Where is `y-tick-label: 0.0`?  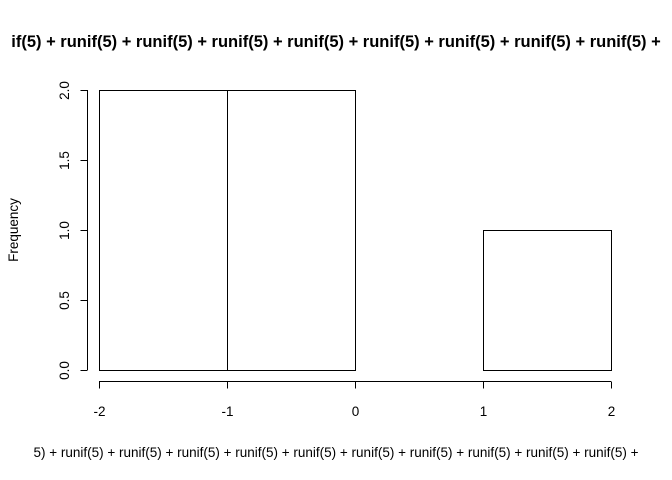
y-tick-label: 0.0 is located at coordinates (64, 370).